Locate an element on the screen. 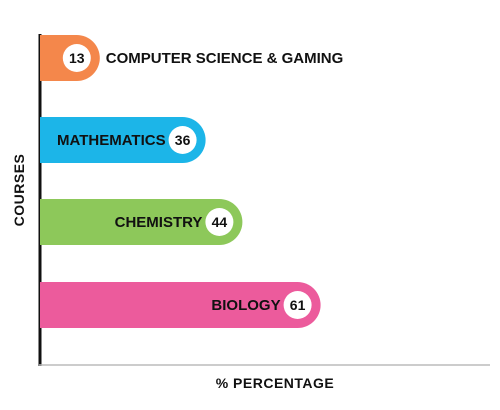  value-label-biology: 61 is located at coordinates (298, 305).